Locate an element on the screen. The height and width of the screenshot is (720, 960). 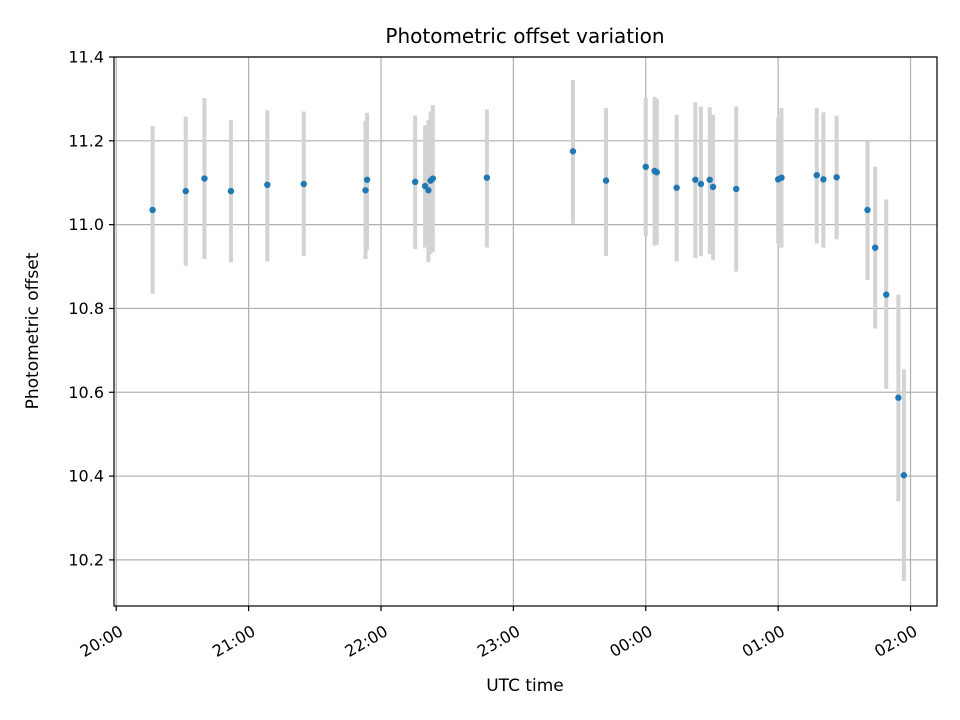
y-tick-label: 11.2 is located at coordinates (86, 140).